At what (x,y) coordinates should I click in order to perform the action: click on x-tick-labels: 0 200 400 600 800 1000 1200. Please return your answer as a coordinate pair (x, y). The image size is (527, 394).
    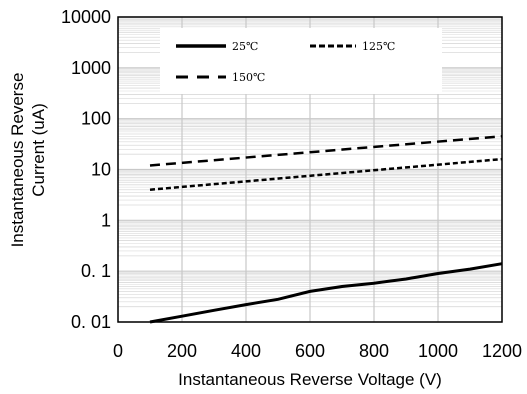
    Looking at the image, I should click on (317, 351).